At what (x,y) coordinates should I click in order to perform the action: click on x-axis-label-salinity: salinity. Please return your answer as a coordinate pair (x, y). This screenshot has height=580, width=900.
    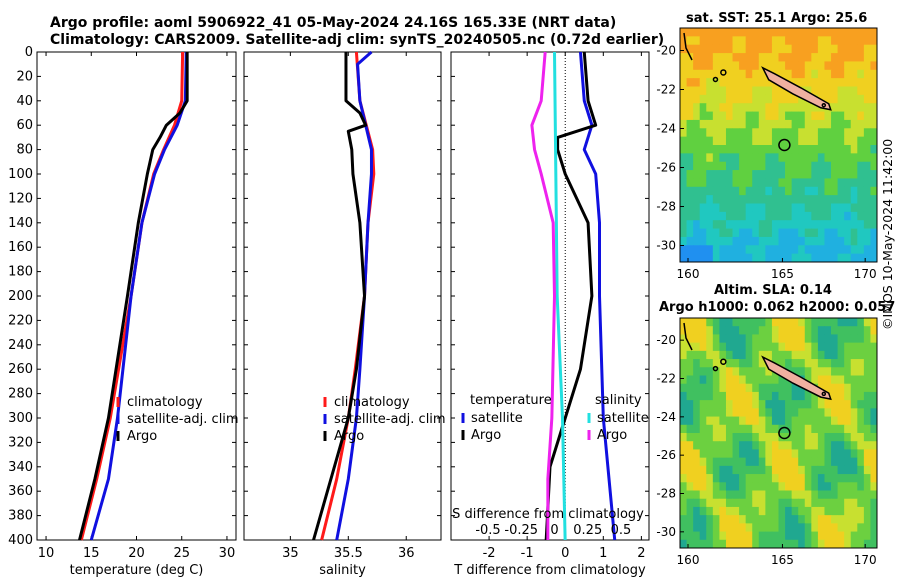
    Looking at the image, I should click on (342, 570).